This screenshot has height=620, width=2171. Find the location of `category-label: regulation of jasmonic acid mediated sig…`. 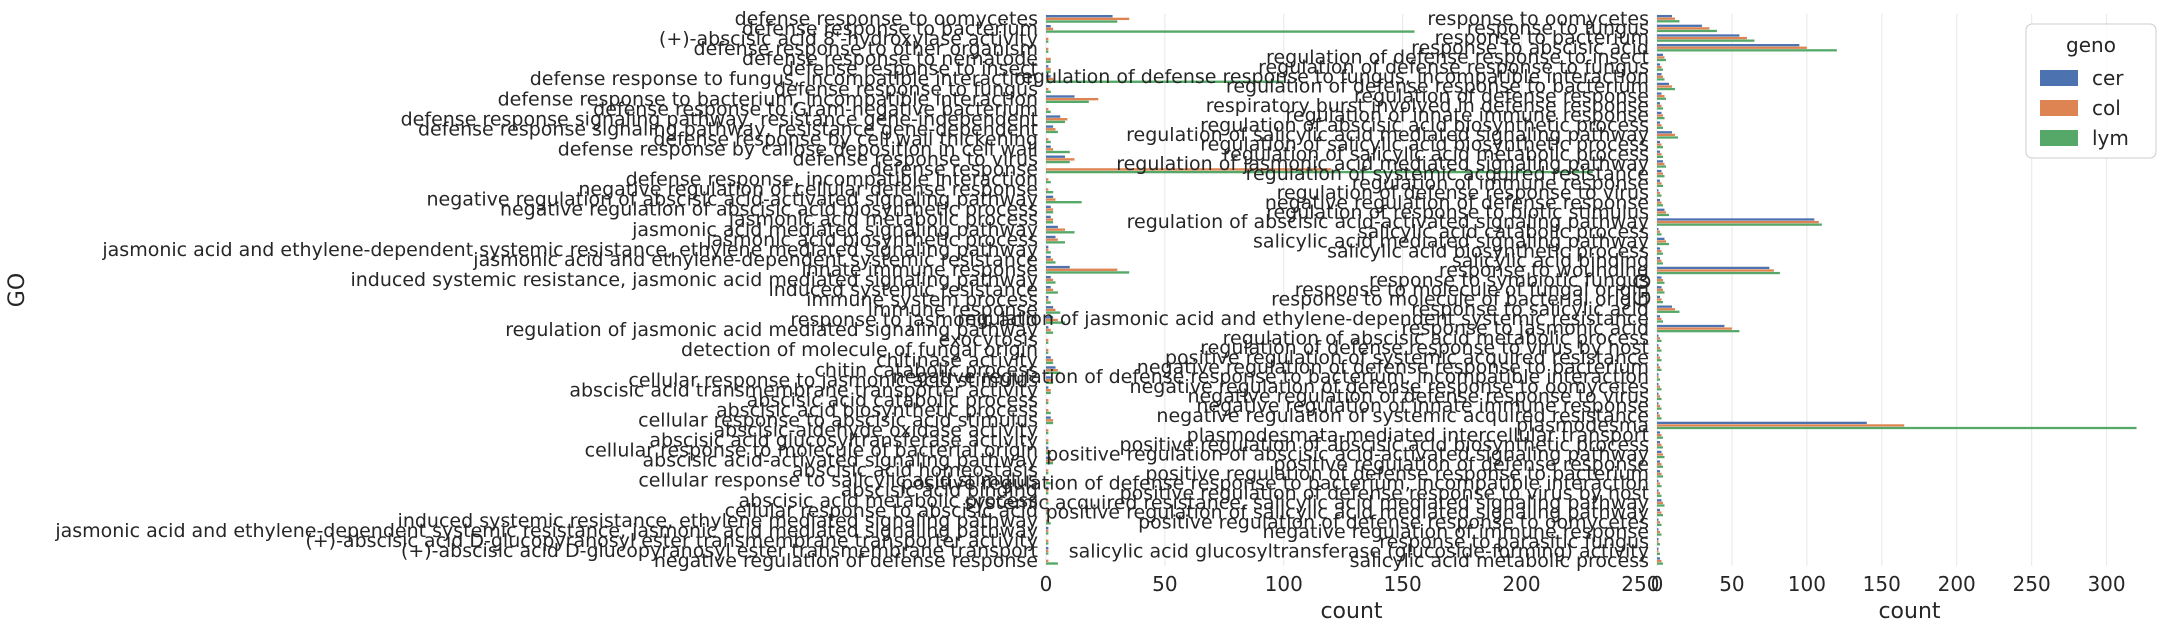

category-label: regulation of jasmonic acid mediated sig… is located at coordinates (771, 330).